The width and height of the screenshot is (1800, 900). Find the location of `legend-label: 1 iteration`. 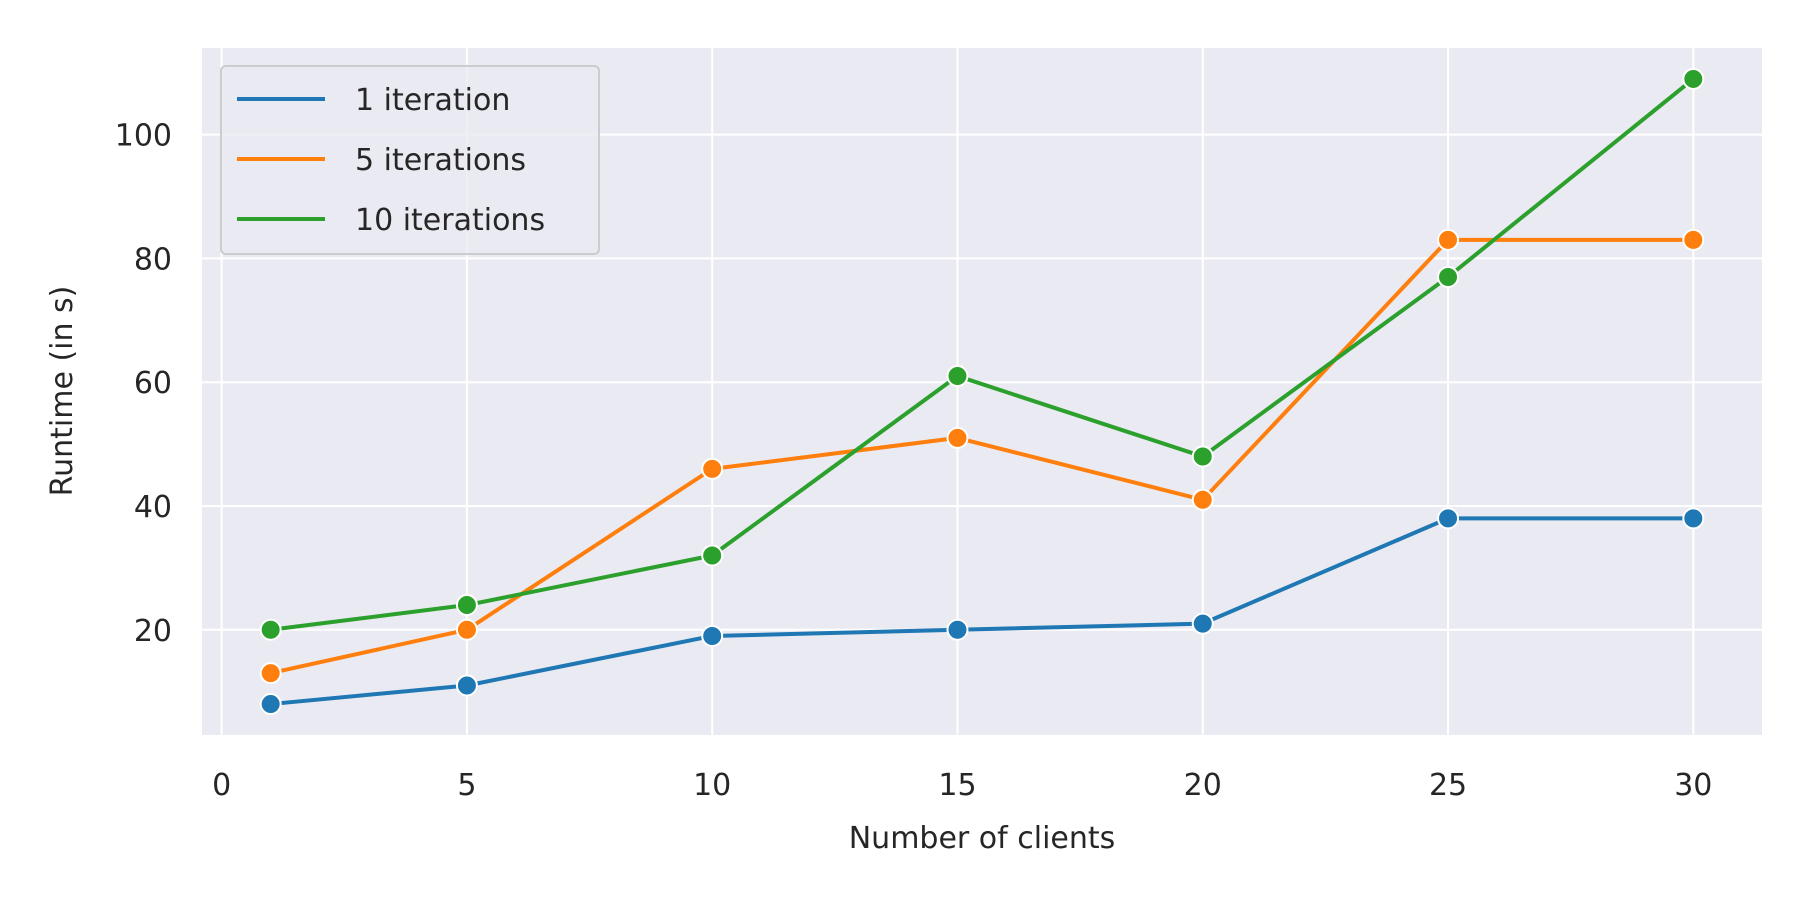

legend-label: 1 iteration is located at coordinates (432, 100).